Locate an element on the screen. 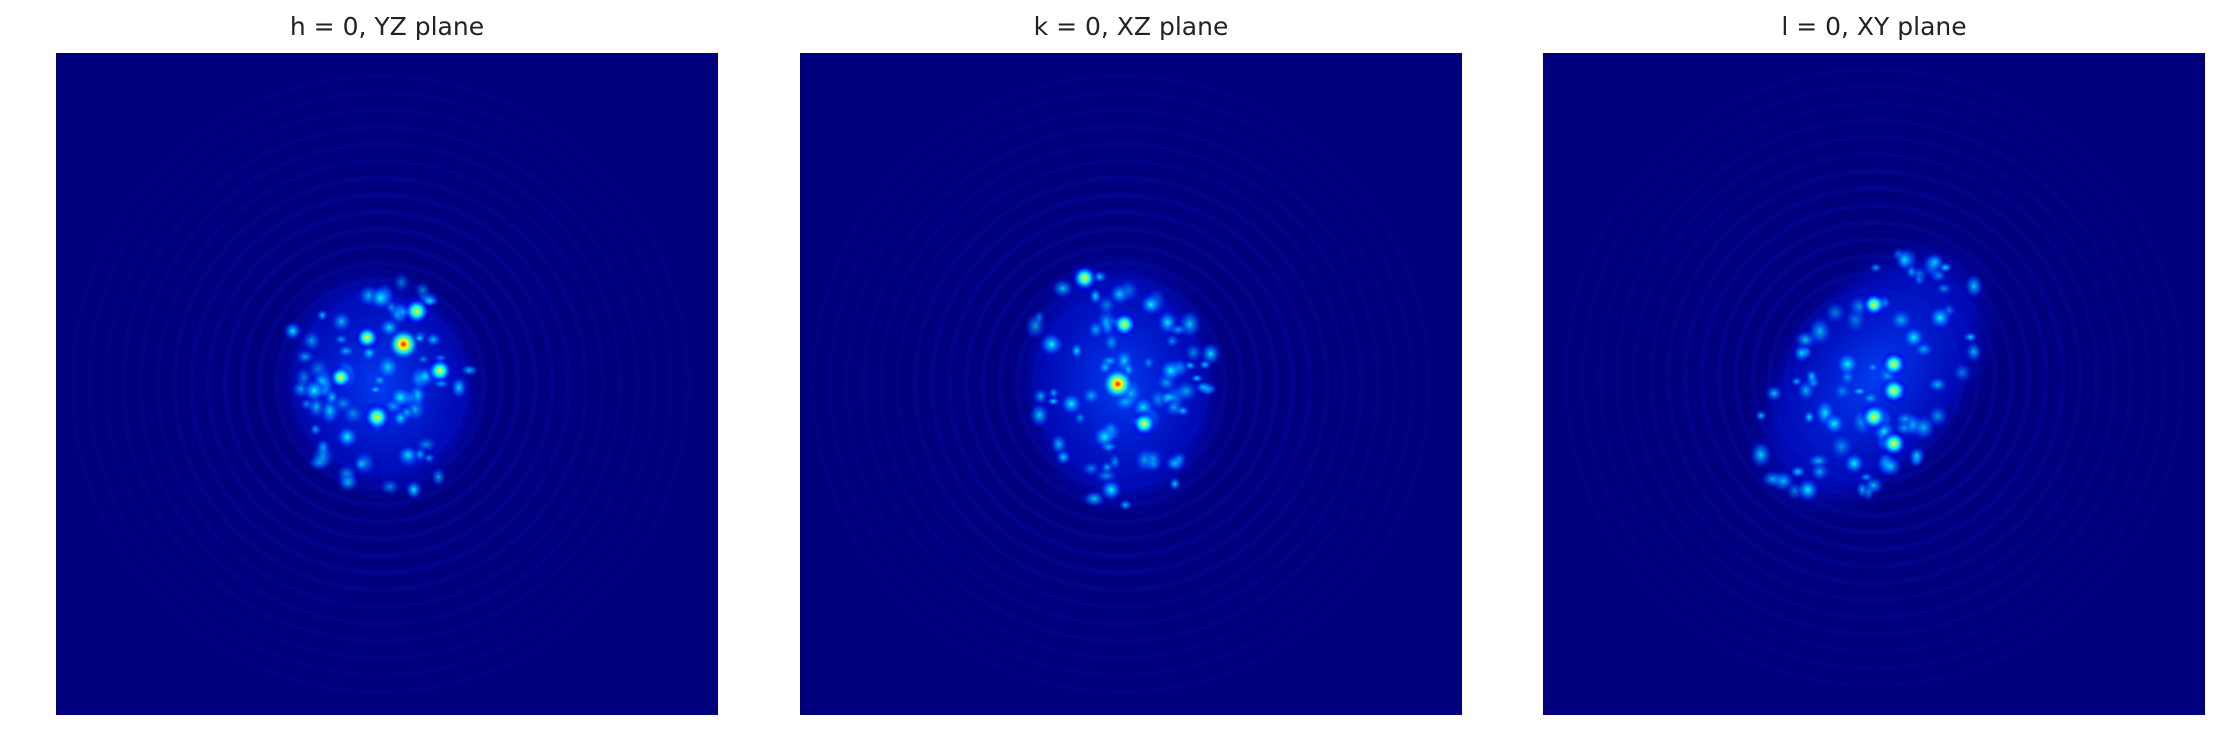 The image size is (2219, 731). chart-title-xz: k = 0, XZ plane is located at coordinates (1131, 26).